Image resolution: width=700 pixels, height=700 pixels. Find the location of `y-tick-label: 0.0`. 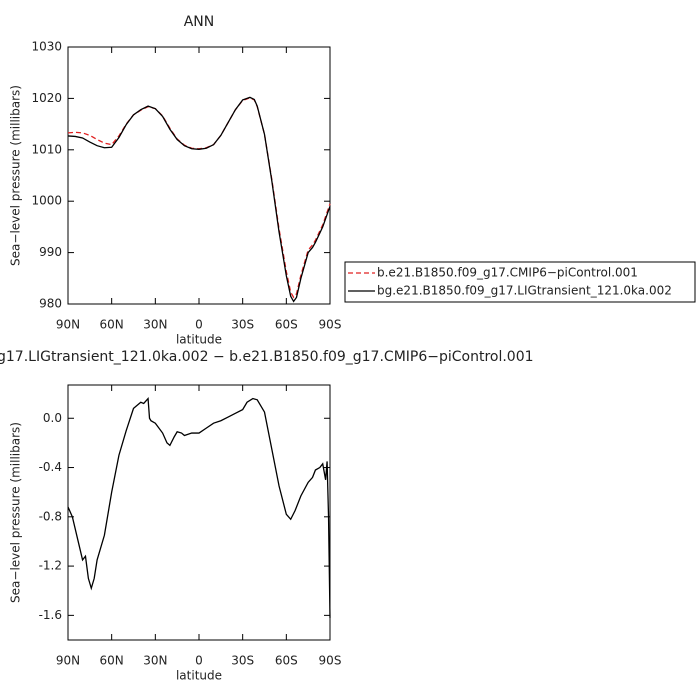

y-tick-label: 0.0 is located at coordinates (52, 418).